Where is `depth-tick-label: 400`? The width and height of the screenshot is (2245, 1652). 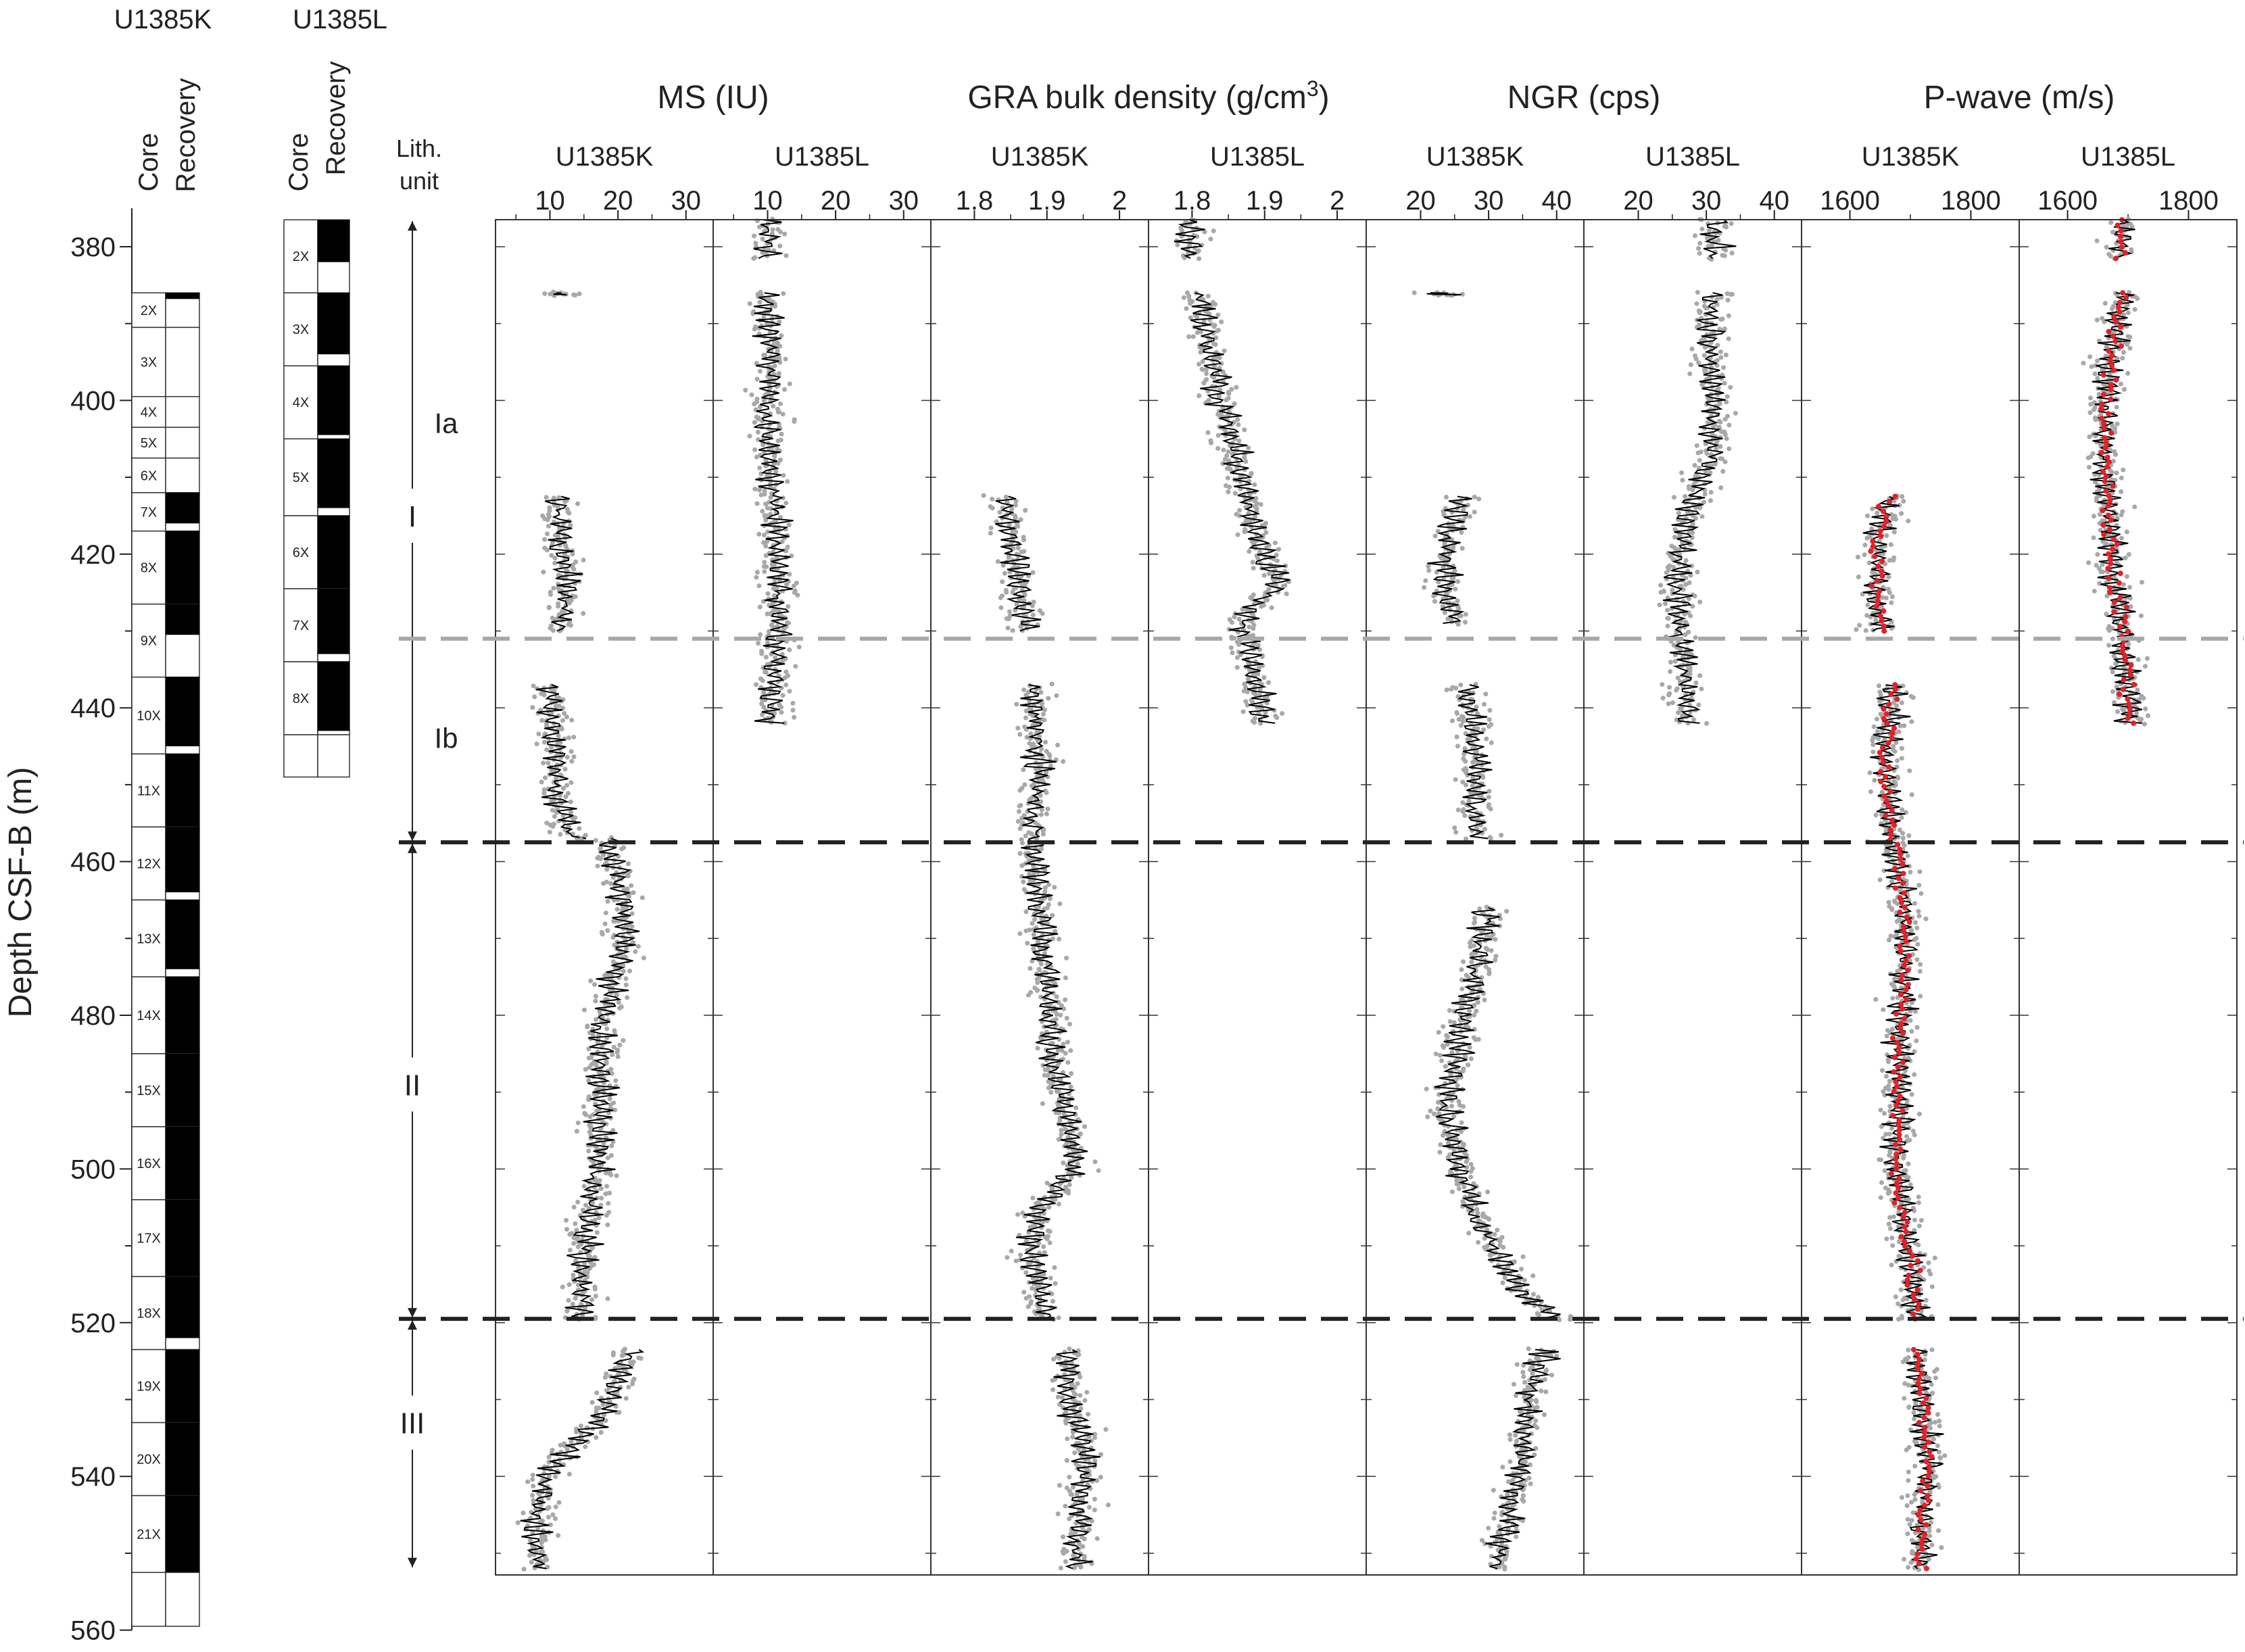
depth-tick-label: 400 is located at coordinates (93, 401).